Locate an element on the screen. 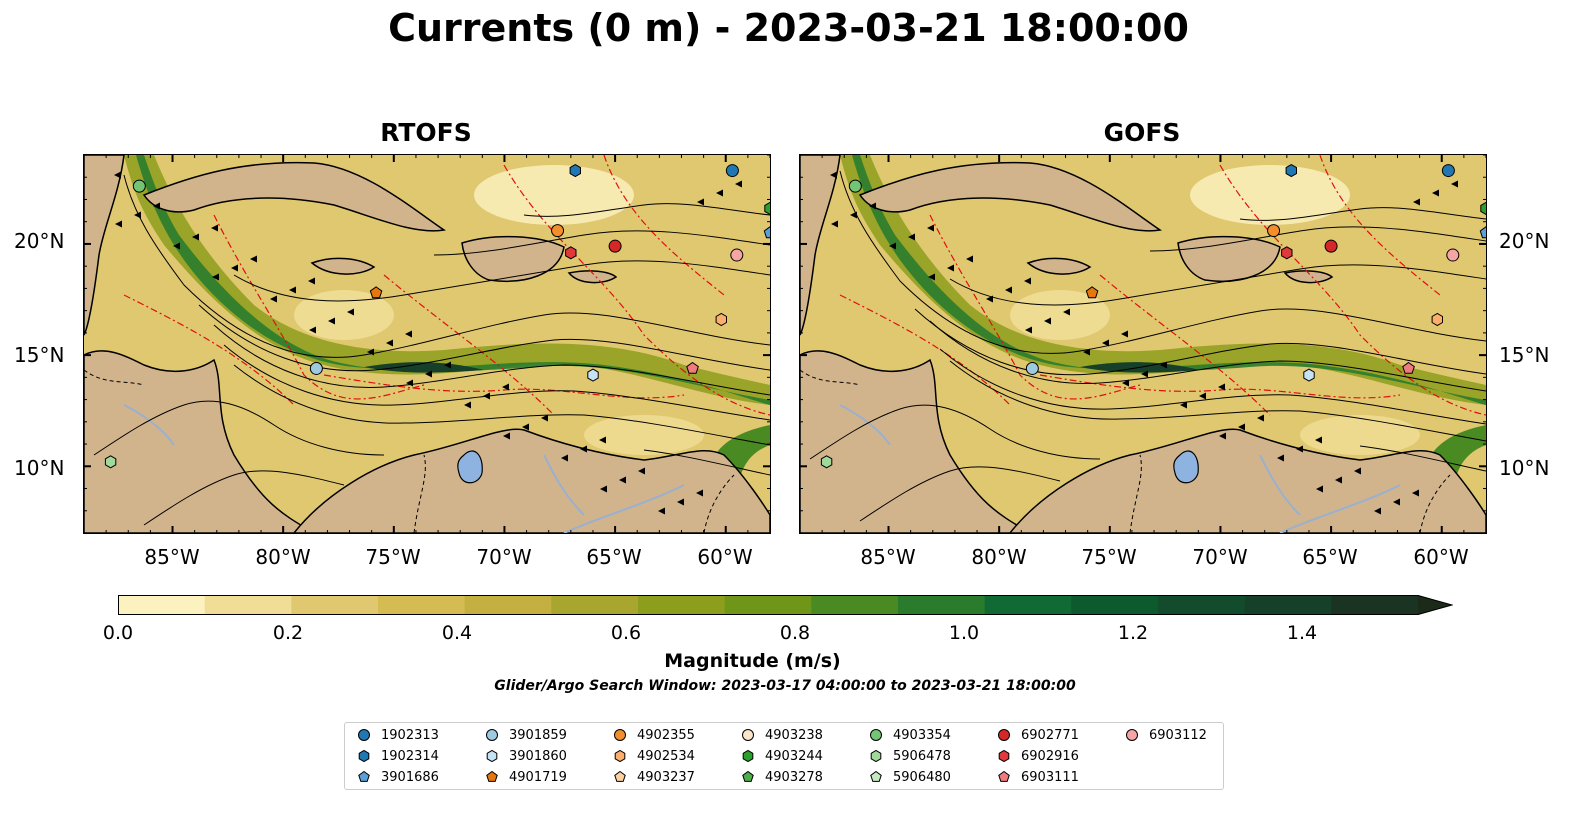  legend-item: 6903111 is located at coordinates (1038, 777).